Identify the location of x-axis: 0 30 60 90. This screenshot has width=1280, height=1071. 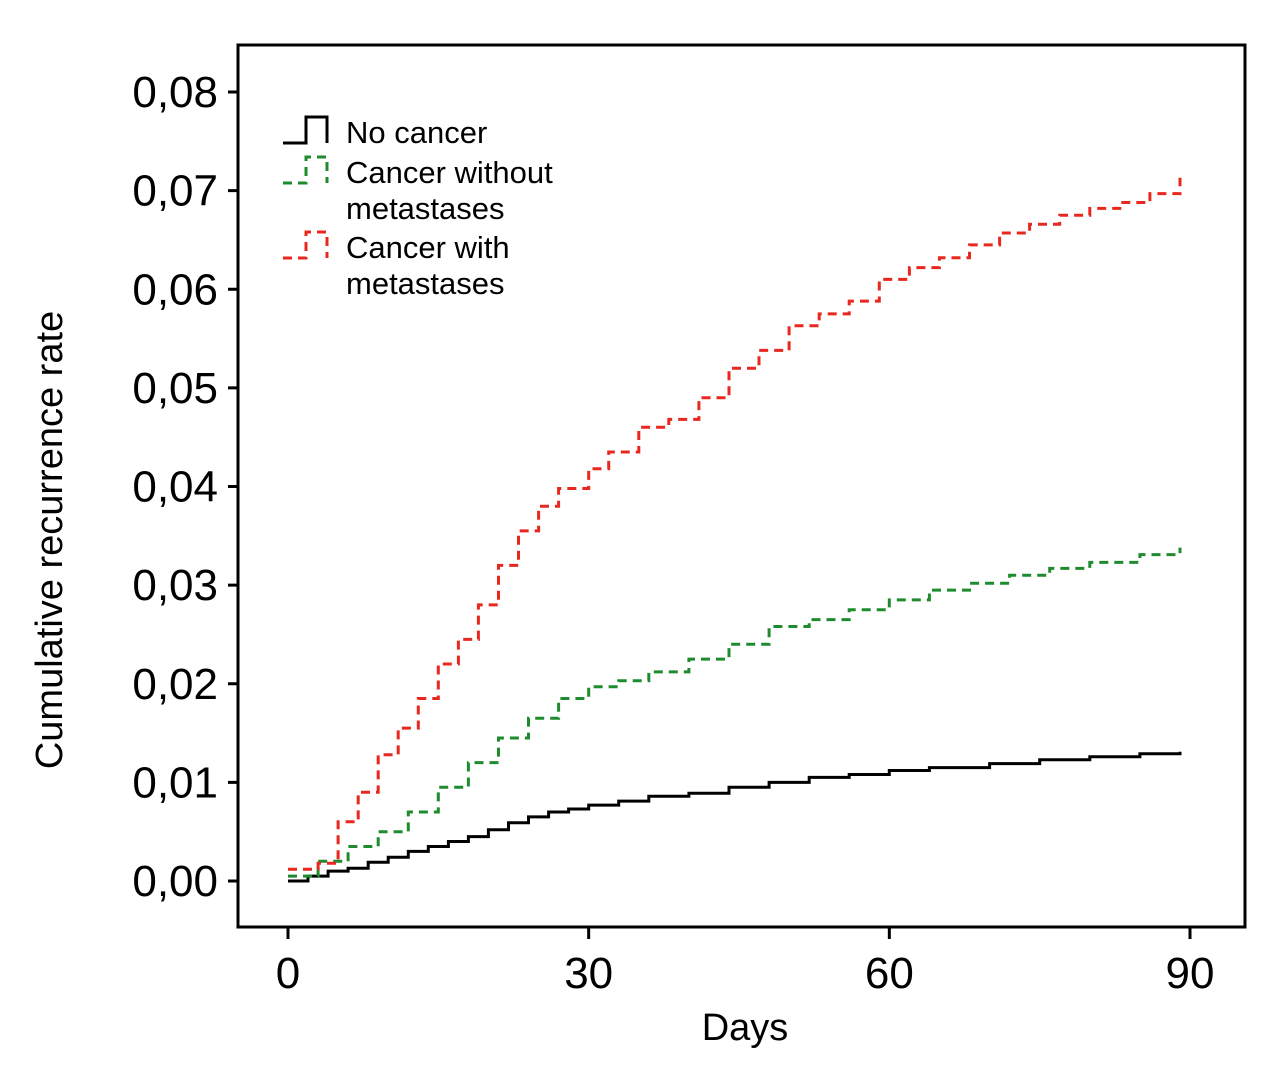
(745, 962).